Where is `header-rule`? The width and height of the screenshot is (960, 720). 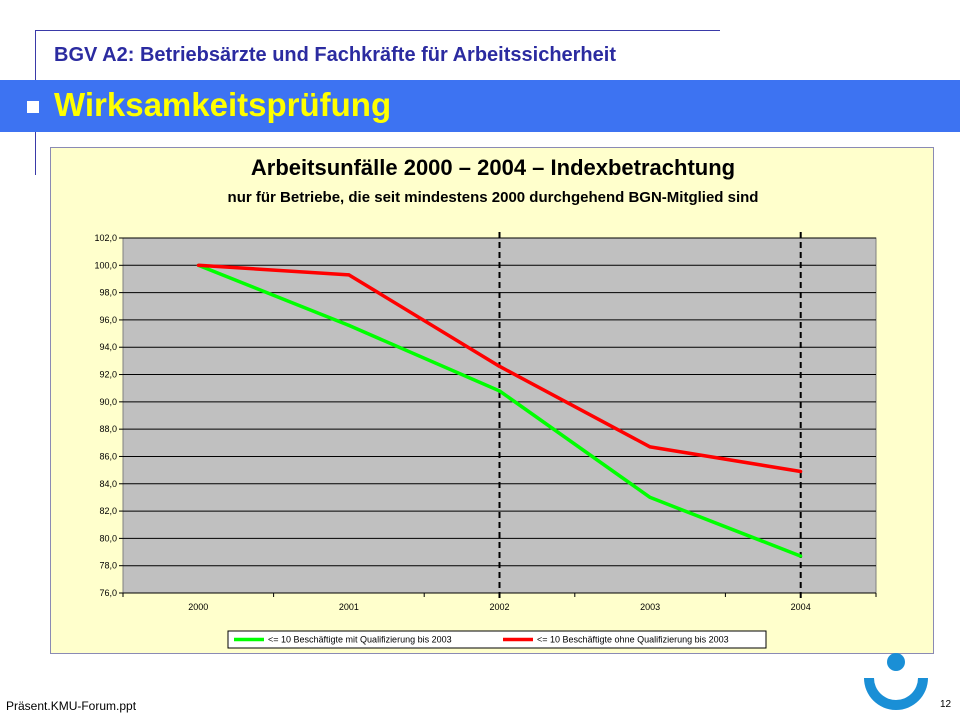 header-rule is located at coordinates (377, 30).